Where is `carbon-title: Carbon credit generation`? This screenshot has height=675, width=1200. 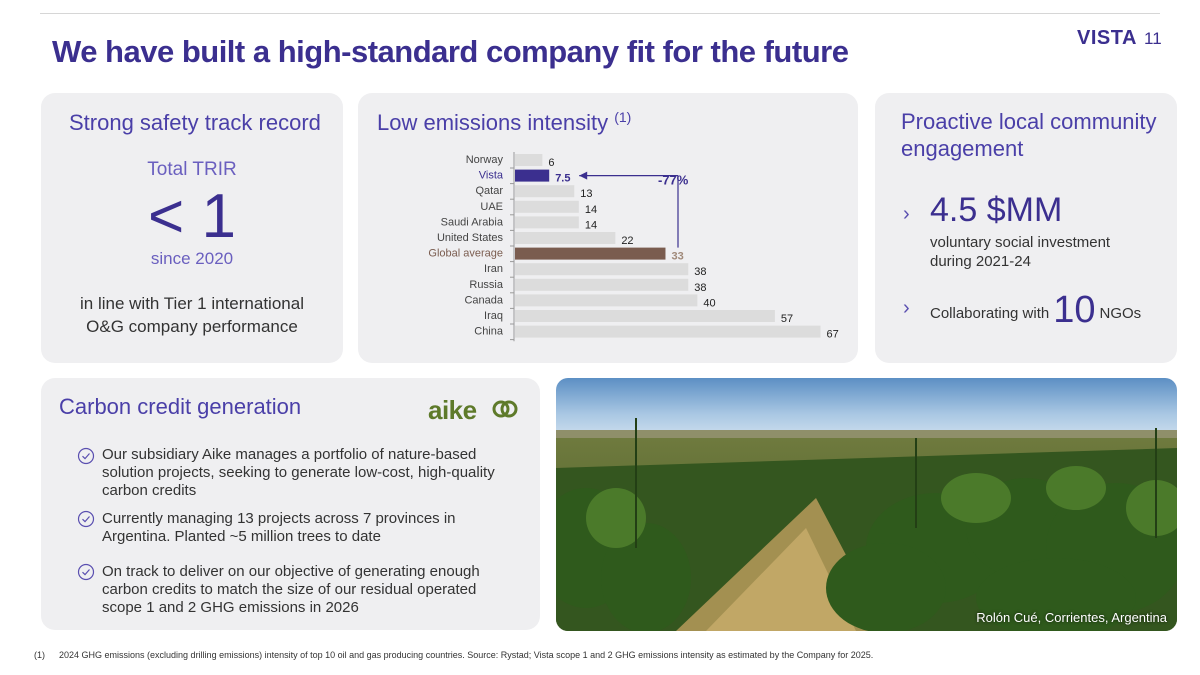 carbon-title: Carbon credit generation is located at coordinates (180, 406).